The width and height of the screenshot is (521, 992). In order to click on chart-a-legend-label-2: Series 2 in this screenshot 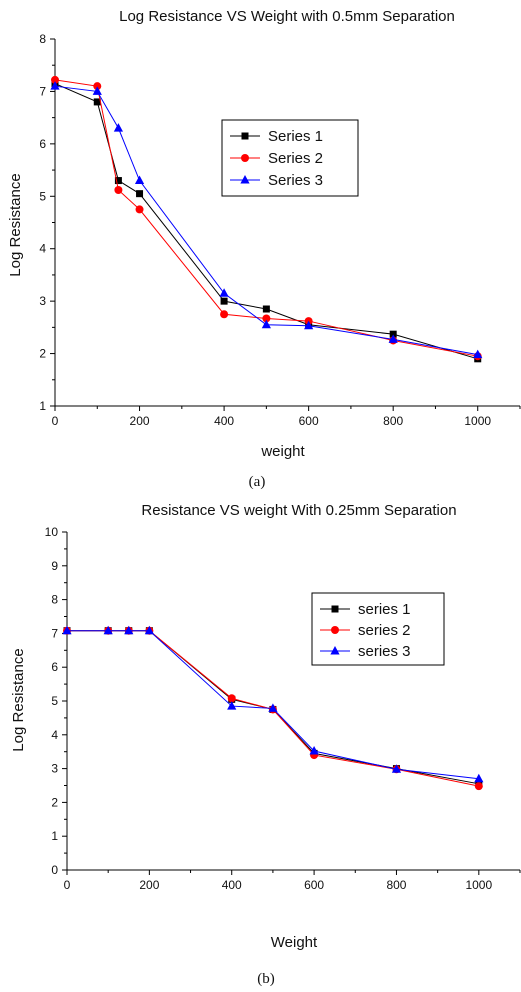, I will do `click(295, 158)`.